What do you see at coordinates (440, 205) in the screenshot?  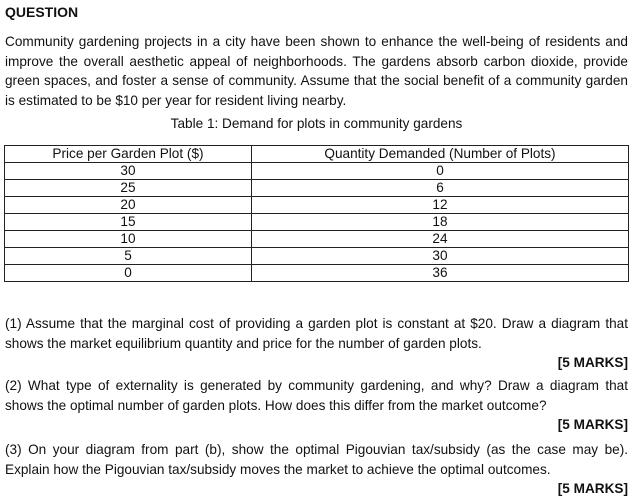 I see `quantity-cell: 12` at bounding box center [440, 205].